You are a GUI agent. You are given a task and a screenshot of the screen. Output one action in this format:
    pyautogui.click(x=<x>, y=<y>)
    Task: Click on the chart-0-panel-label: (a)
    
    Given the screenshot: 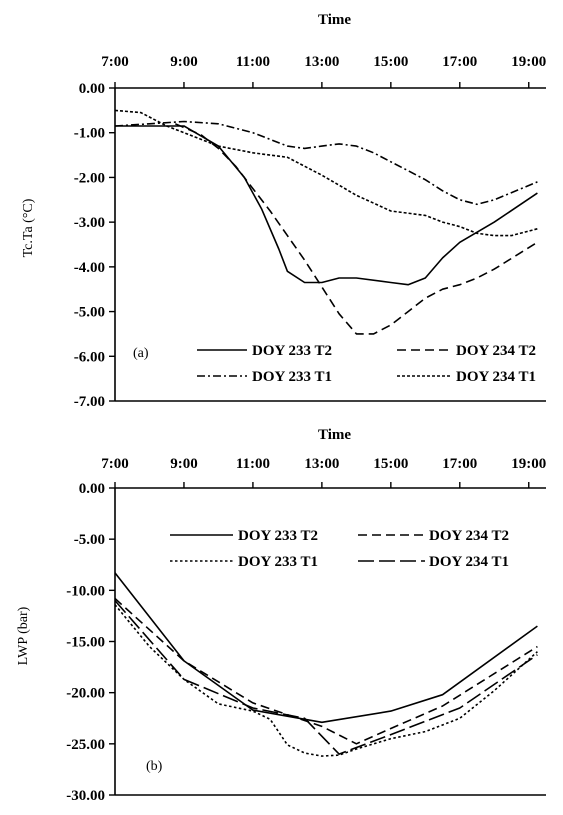 What is the action you would take?
    pyautogui.click(x=141, y=353)
    